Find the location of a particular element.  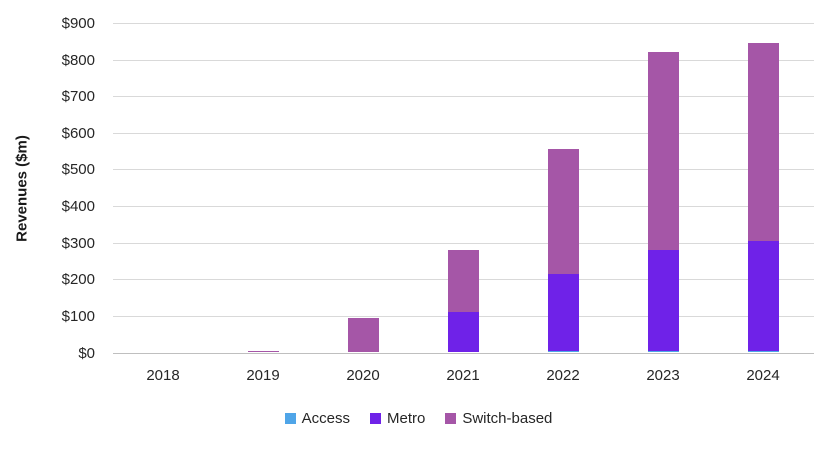

bar-segment-2022-metro is located at coordinates (563, 312).